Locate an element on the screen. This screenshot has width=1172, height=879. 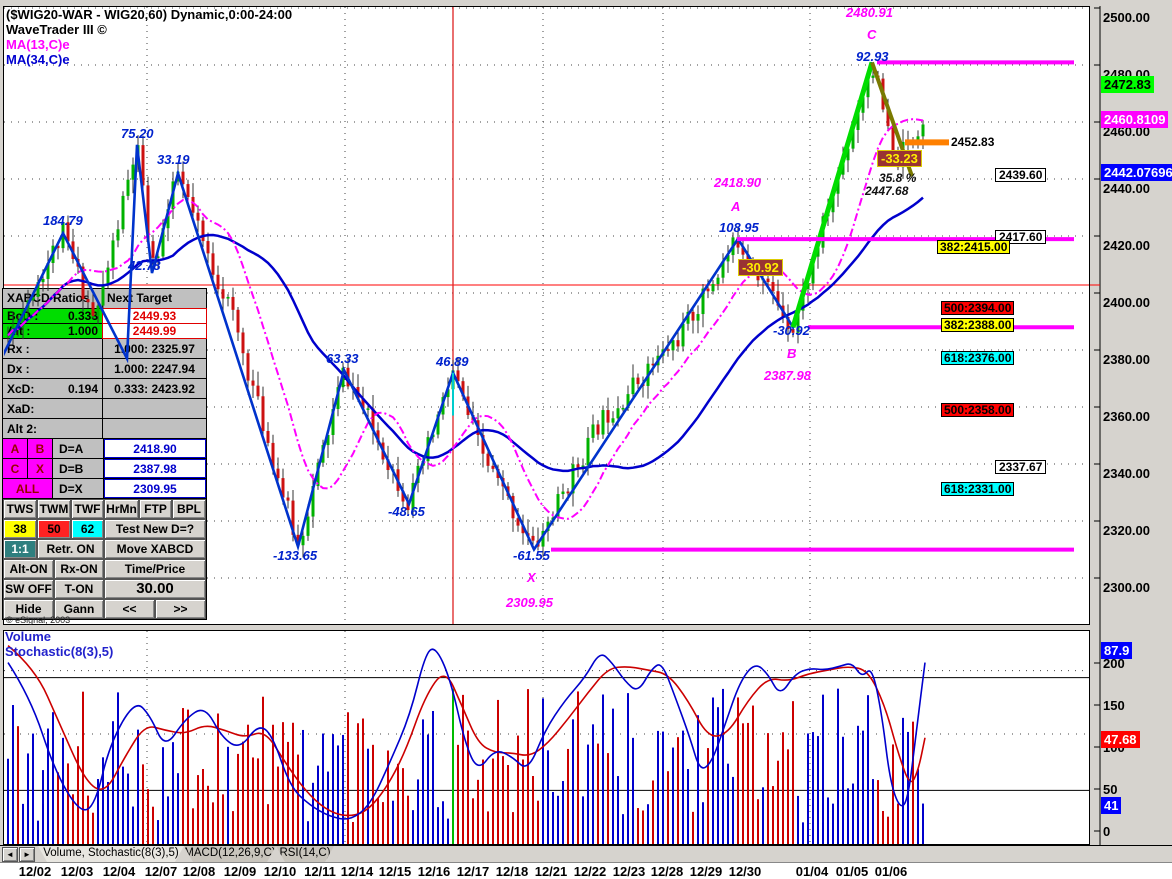
button-twf: TWF is located at coordinates (87, 509).